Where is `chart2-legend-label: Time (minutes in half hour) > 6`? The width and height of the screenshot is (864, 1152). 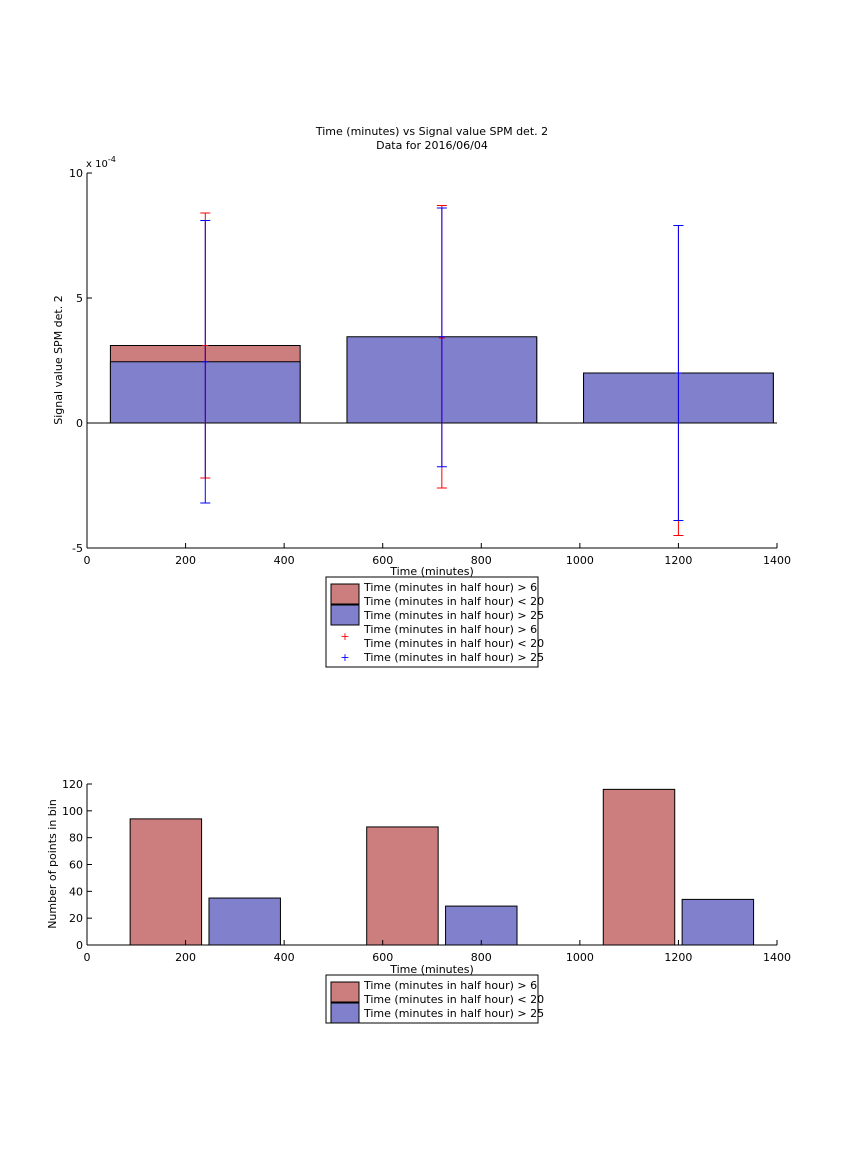 chart2-legend-label: Time (minutes in half hour) > 6 is located at coordinates (450, 985).